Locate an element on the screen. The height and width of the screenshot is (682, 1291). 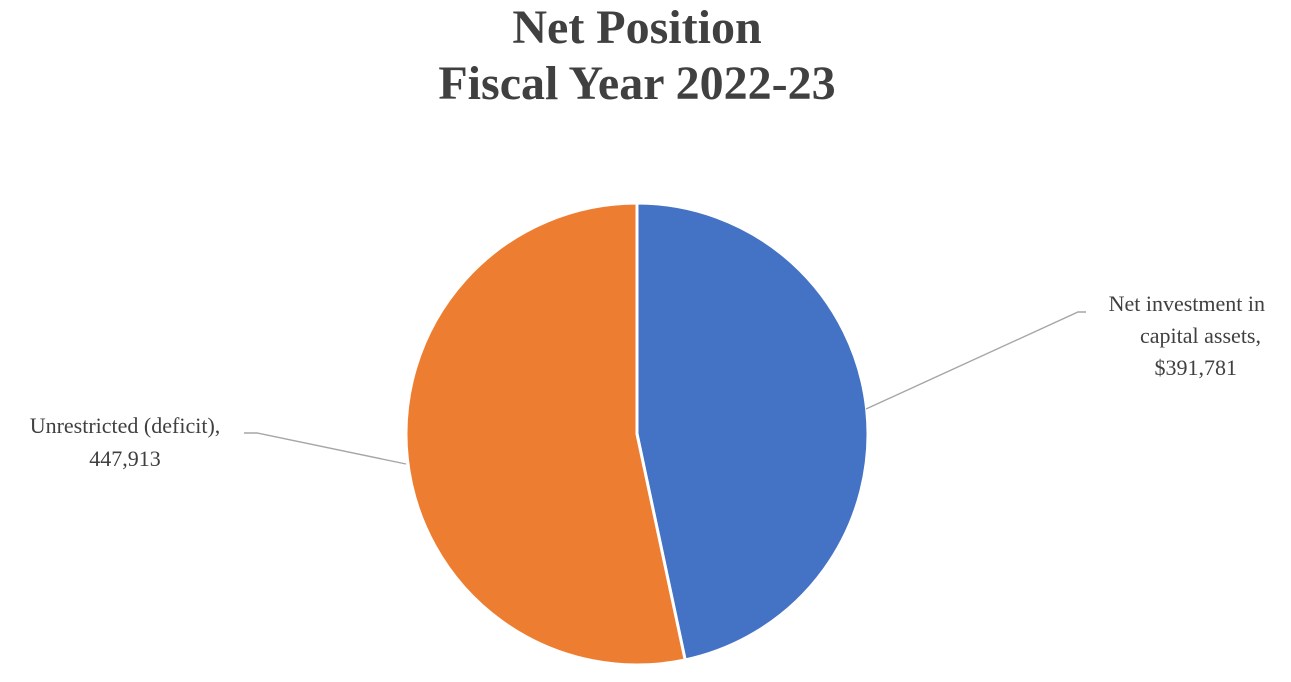
pie-slice-net-investment is located at coordinates (752, 431).